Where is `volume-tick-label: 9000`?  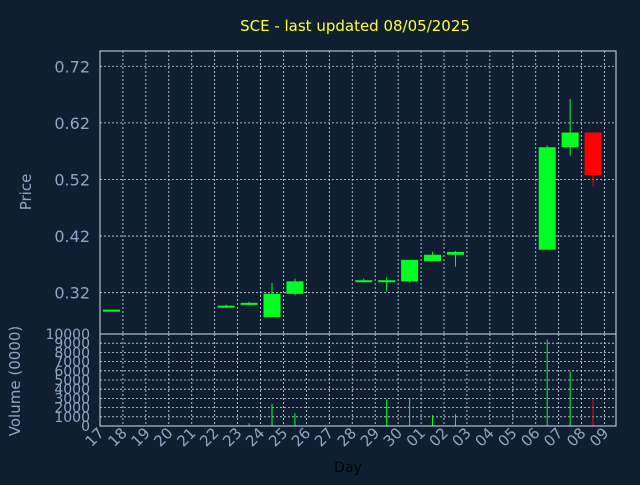
volume-tick-label: 9000 is located at coordinates (72, 344).